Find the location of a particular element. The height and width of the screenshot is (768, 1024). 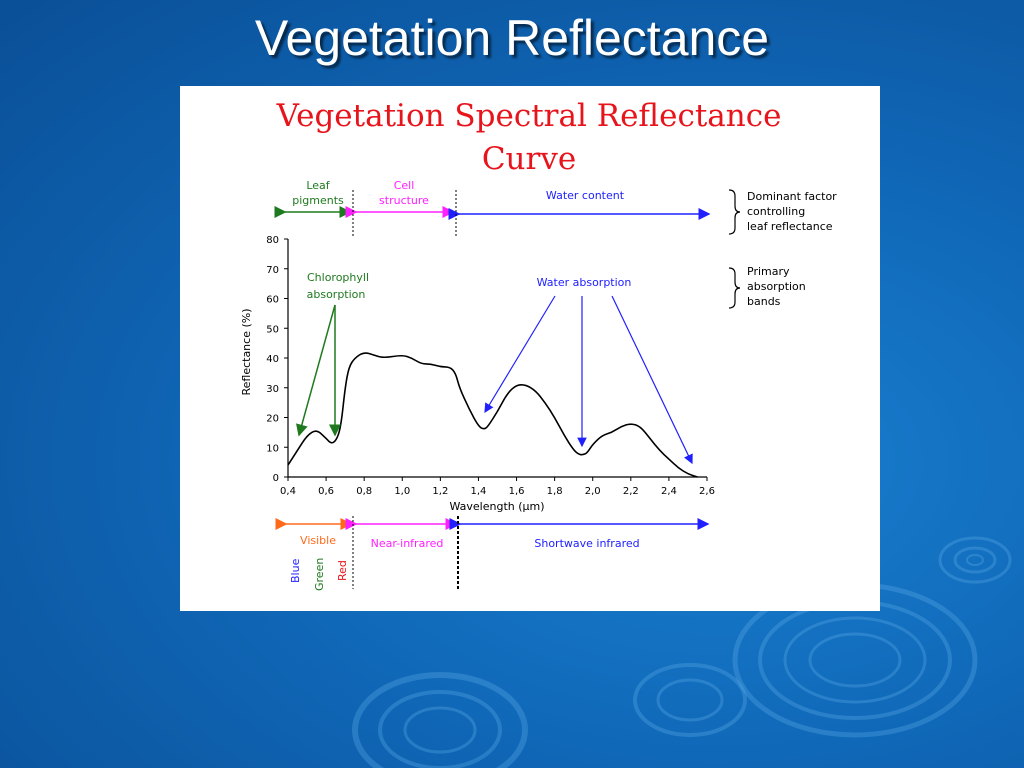

label-near-infrared: Near-infrared is located at coordinates (407, 543).